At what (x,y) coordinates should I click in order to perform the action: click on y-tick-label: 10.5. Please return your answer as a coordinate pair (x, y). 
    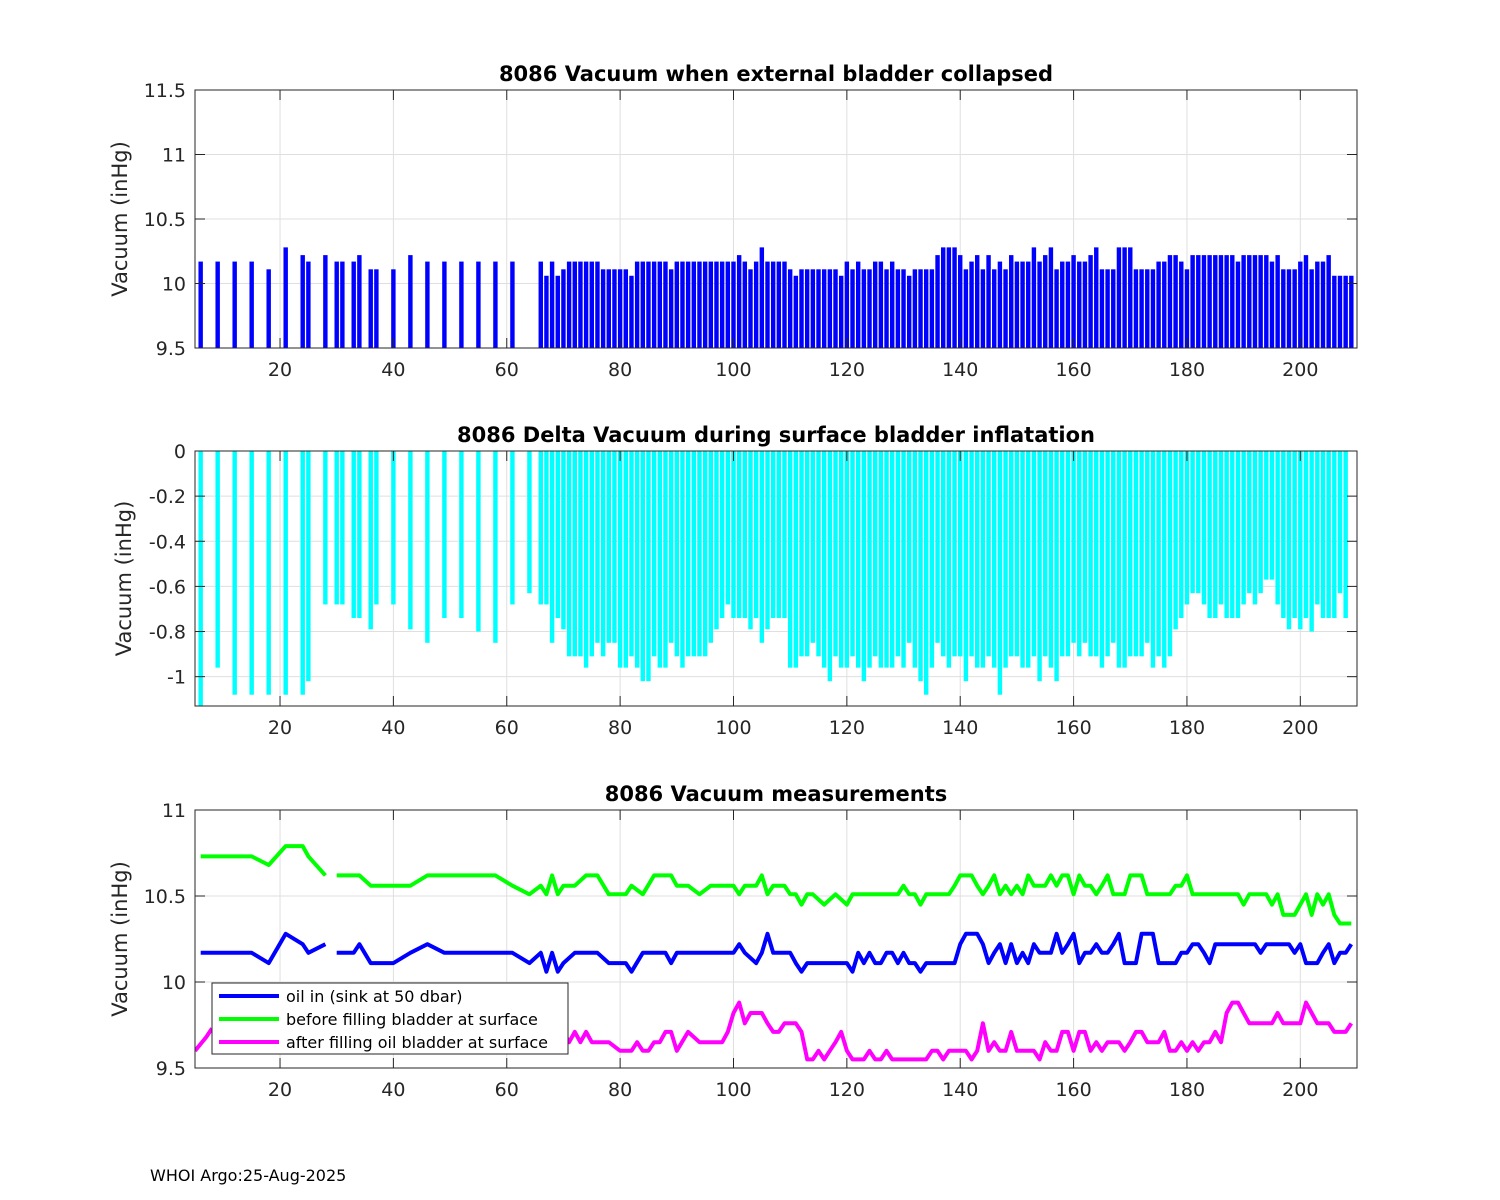
    Looking at the image, I should click on (165, 220).